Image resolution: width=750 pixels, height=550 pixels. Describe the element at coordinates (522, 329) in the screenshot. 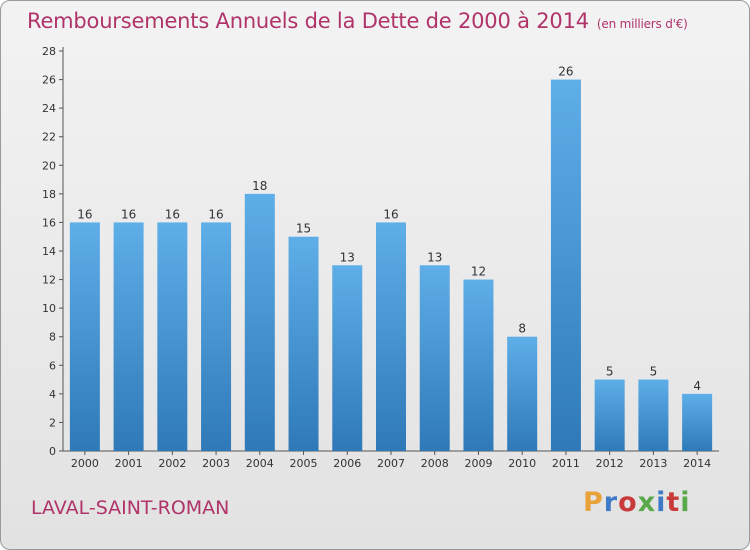

I see `bar-value-label: 8` at that location.